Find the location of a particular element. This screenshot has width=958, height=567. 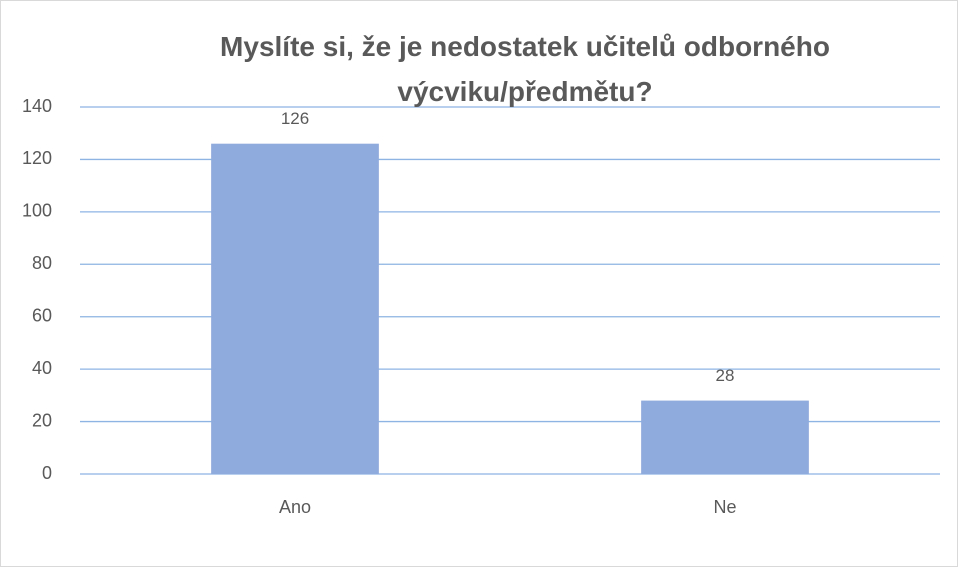

y-tick-label: 120 is located at coordinates (37, 158).